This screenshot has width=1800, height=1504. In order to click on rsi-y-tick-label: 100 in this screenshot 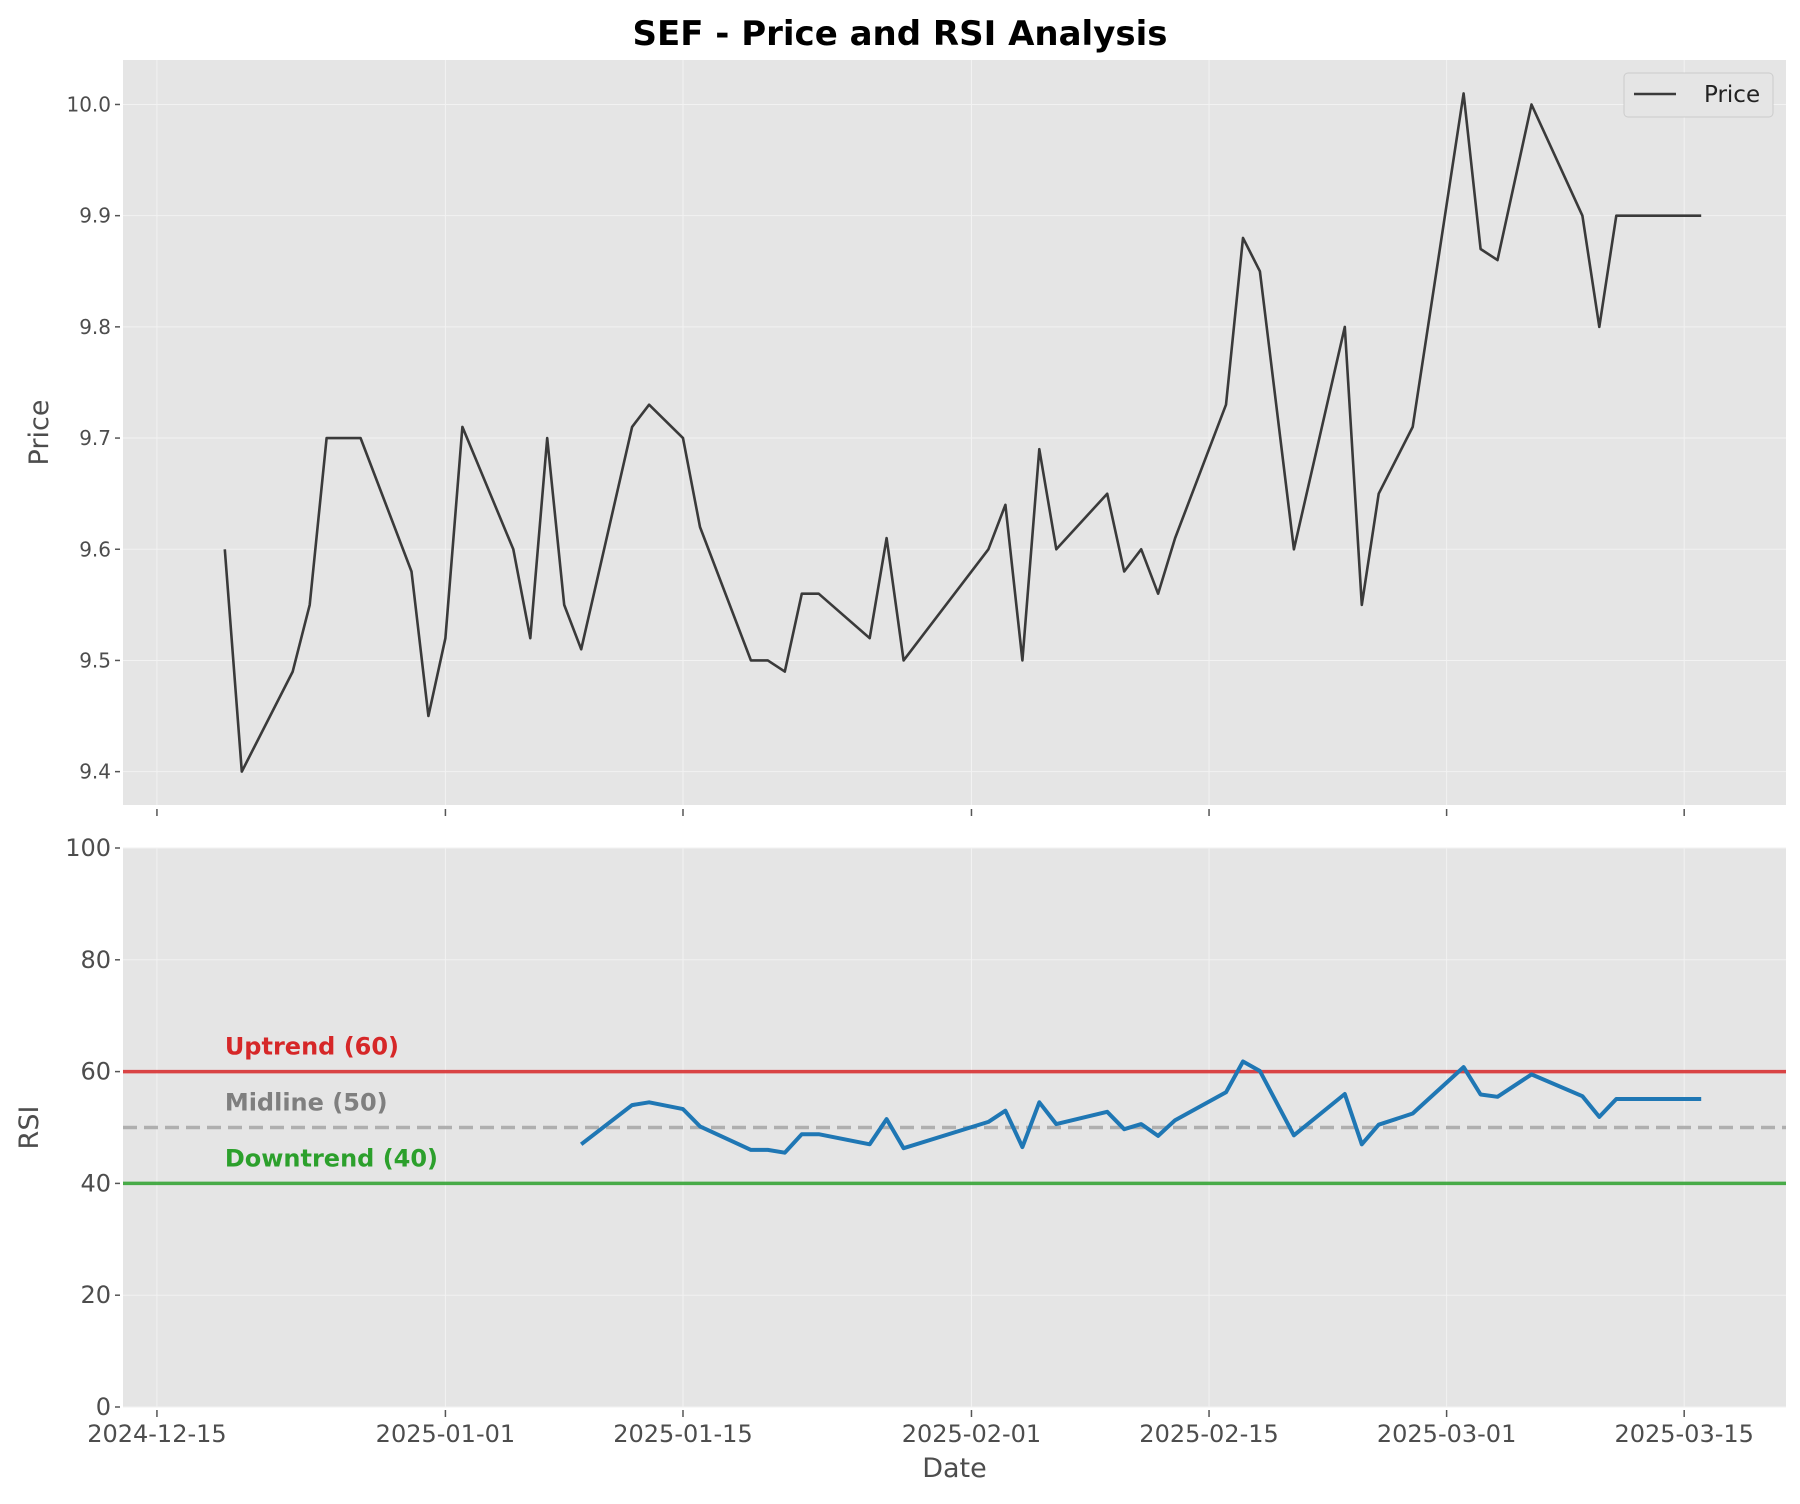, I will do `click(88, 848)`.